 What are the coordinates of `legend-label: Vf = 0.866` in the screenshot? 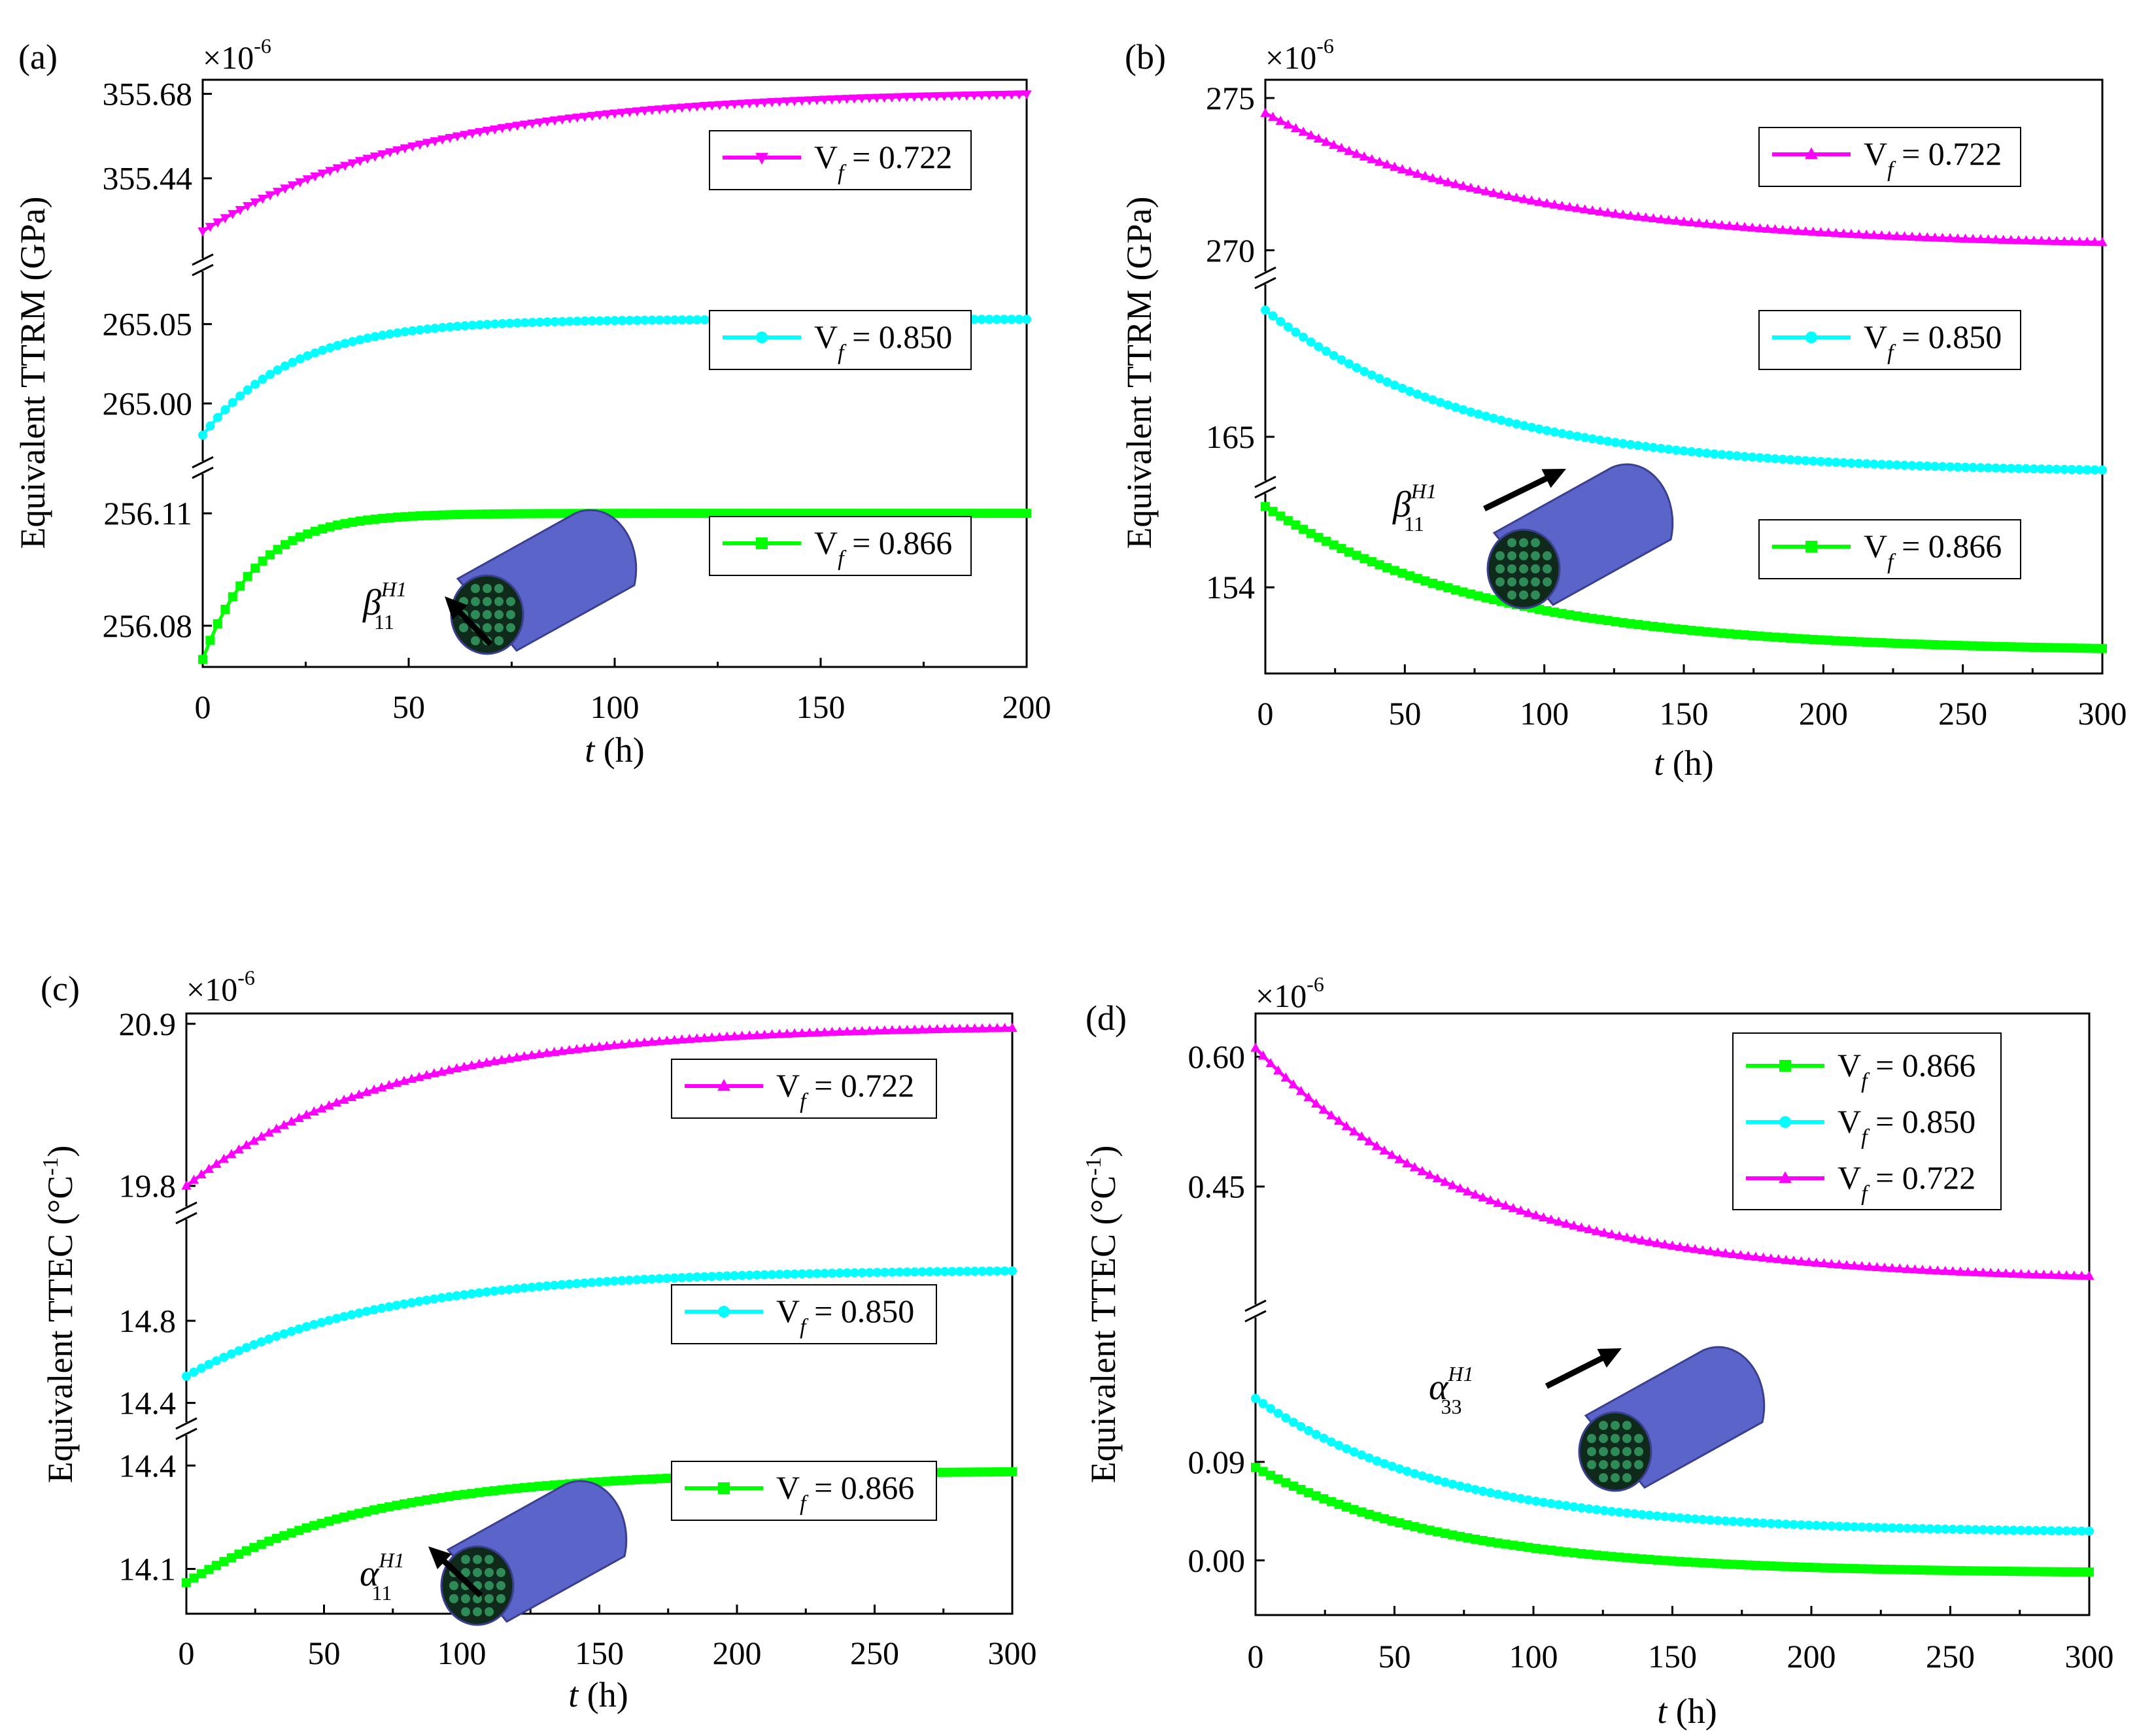 It's located at (1906, 1070).